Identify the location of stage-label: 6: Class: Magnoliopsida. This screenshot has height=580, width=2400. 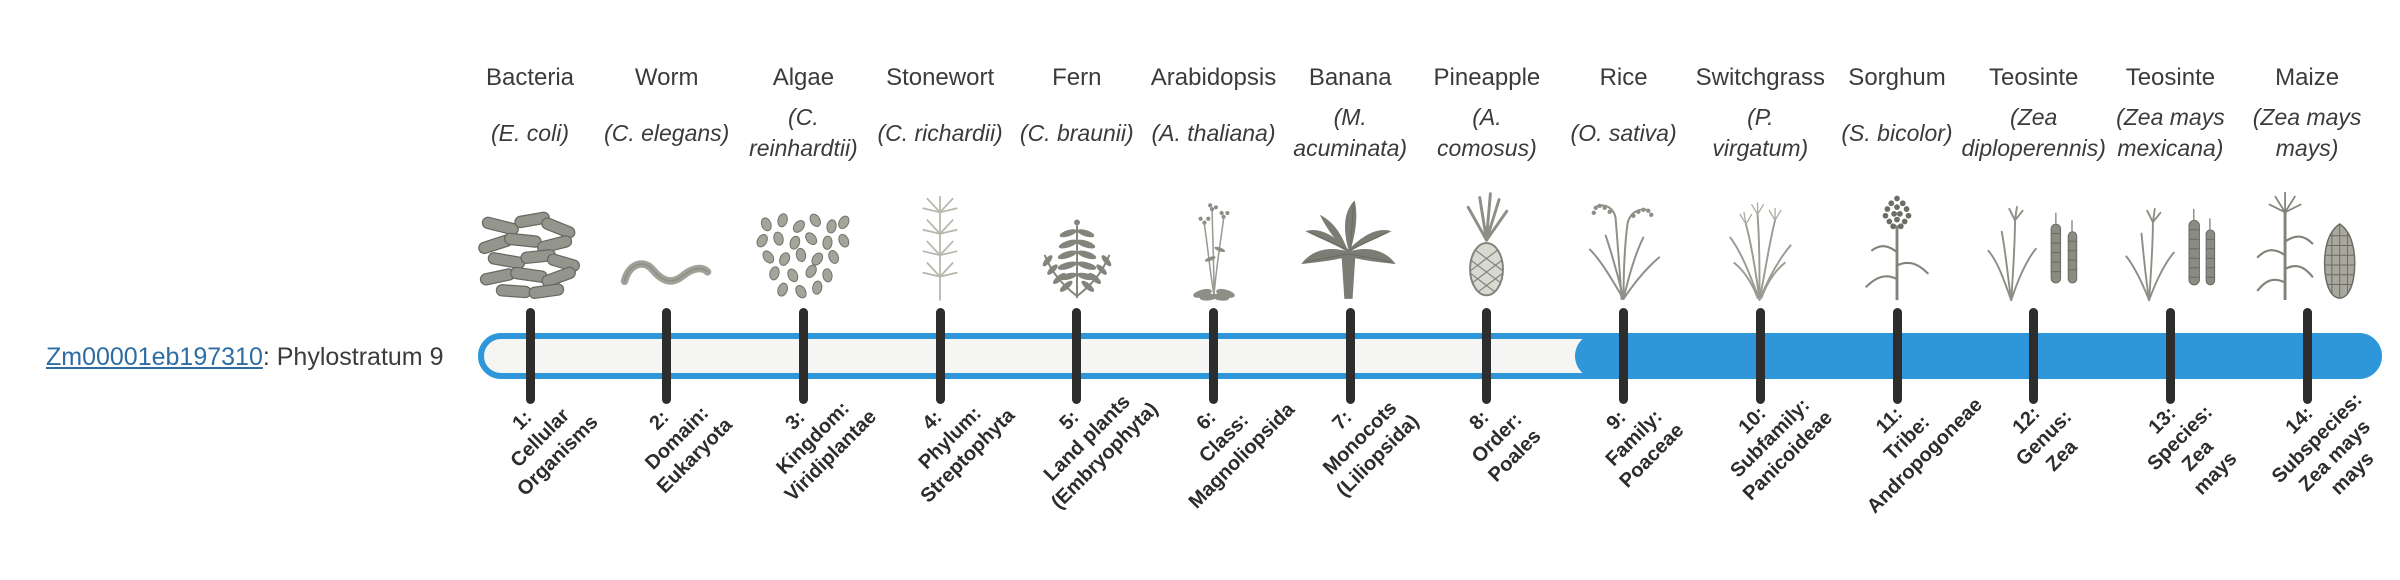
(1241, 456).